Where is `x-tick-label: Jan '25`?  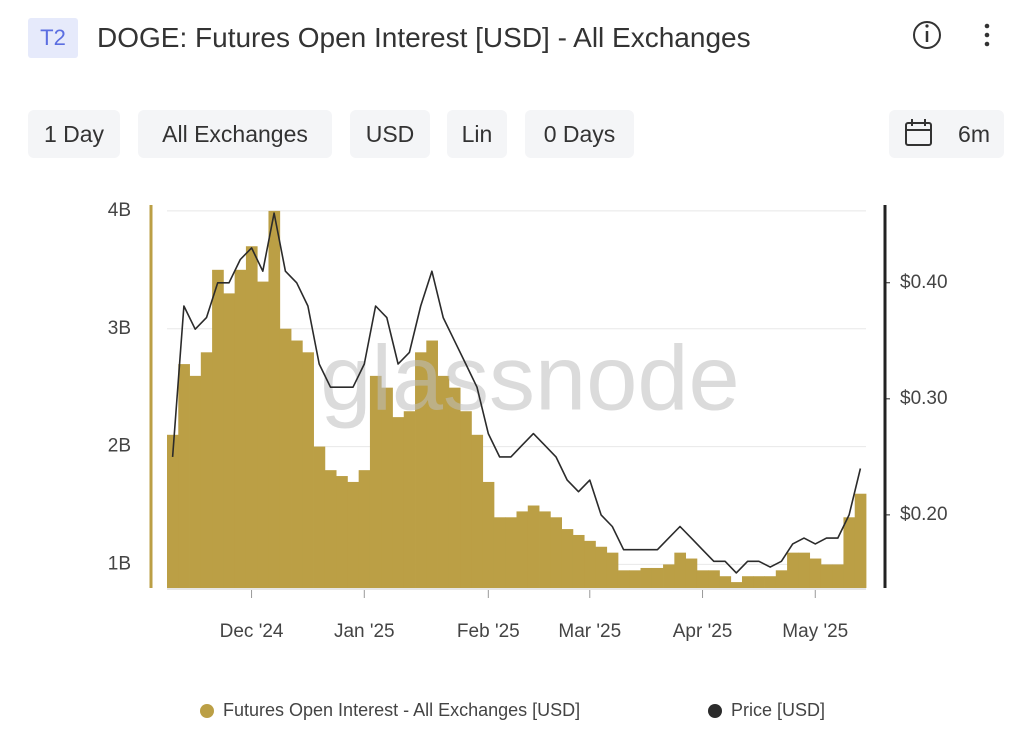
x-tick-label: Jan '25 is located at coordinates (364, 631).